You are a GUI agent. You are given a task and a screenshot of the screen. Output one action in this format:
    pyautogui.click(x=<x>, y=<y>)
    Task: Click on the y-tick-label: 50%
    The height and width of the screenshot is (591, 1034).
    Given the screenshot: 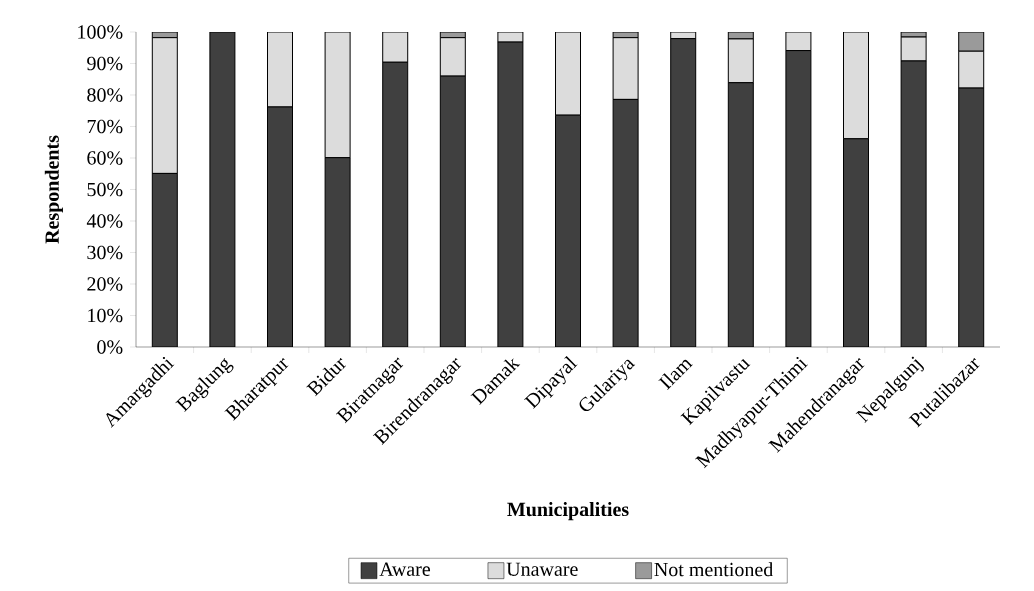 What is the action you would take?
    pyautogui.click(x=105, y=189)
    